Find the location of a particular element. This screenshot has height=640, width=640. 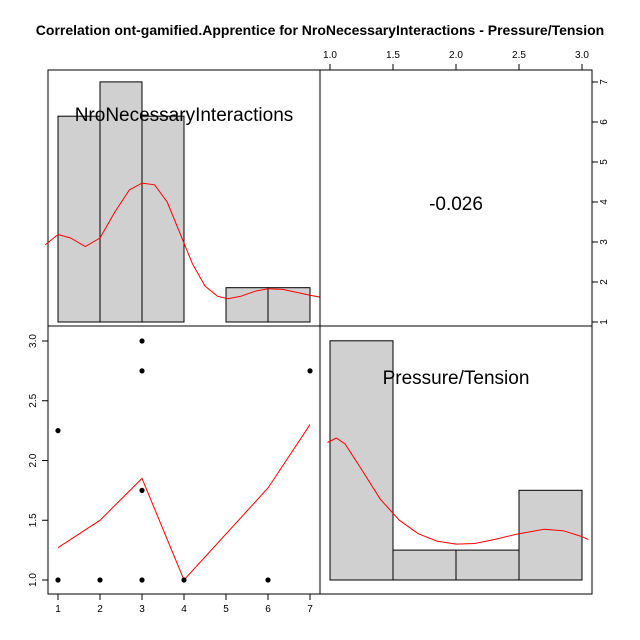

variable-label-pressure-tension: Pressure/Tension is located at coordinates (456, 378).